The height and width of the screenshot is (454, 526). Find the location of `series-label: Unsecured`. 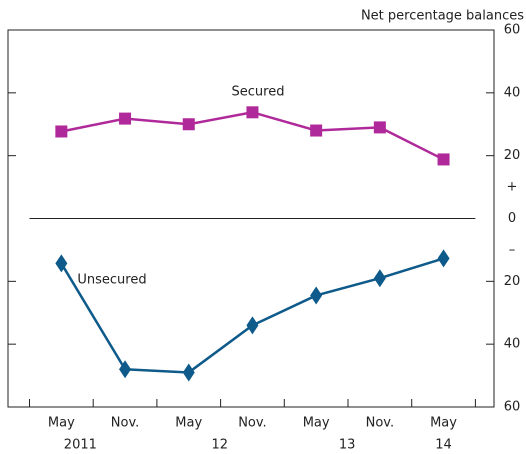

series-label: Unsecured is located at coordinates (111, 280).